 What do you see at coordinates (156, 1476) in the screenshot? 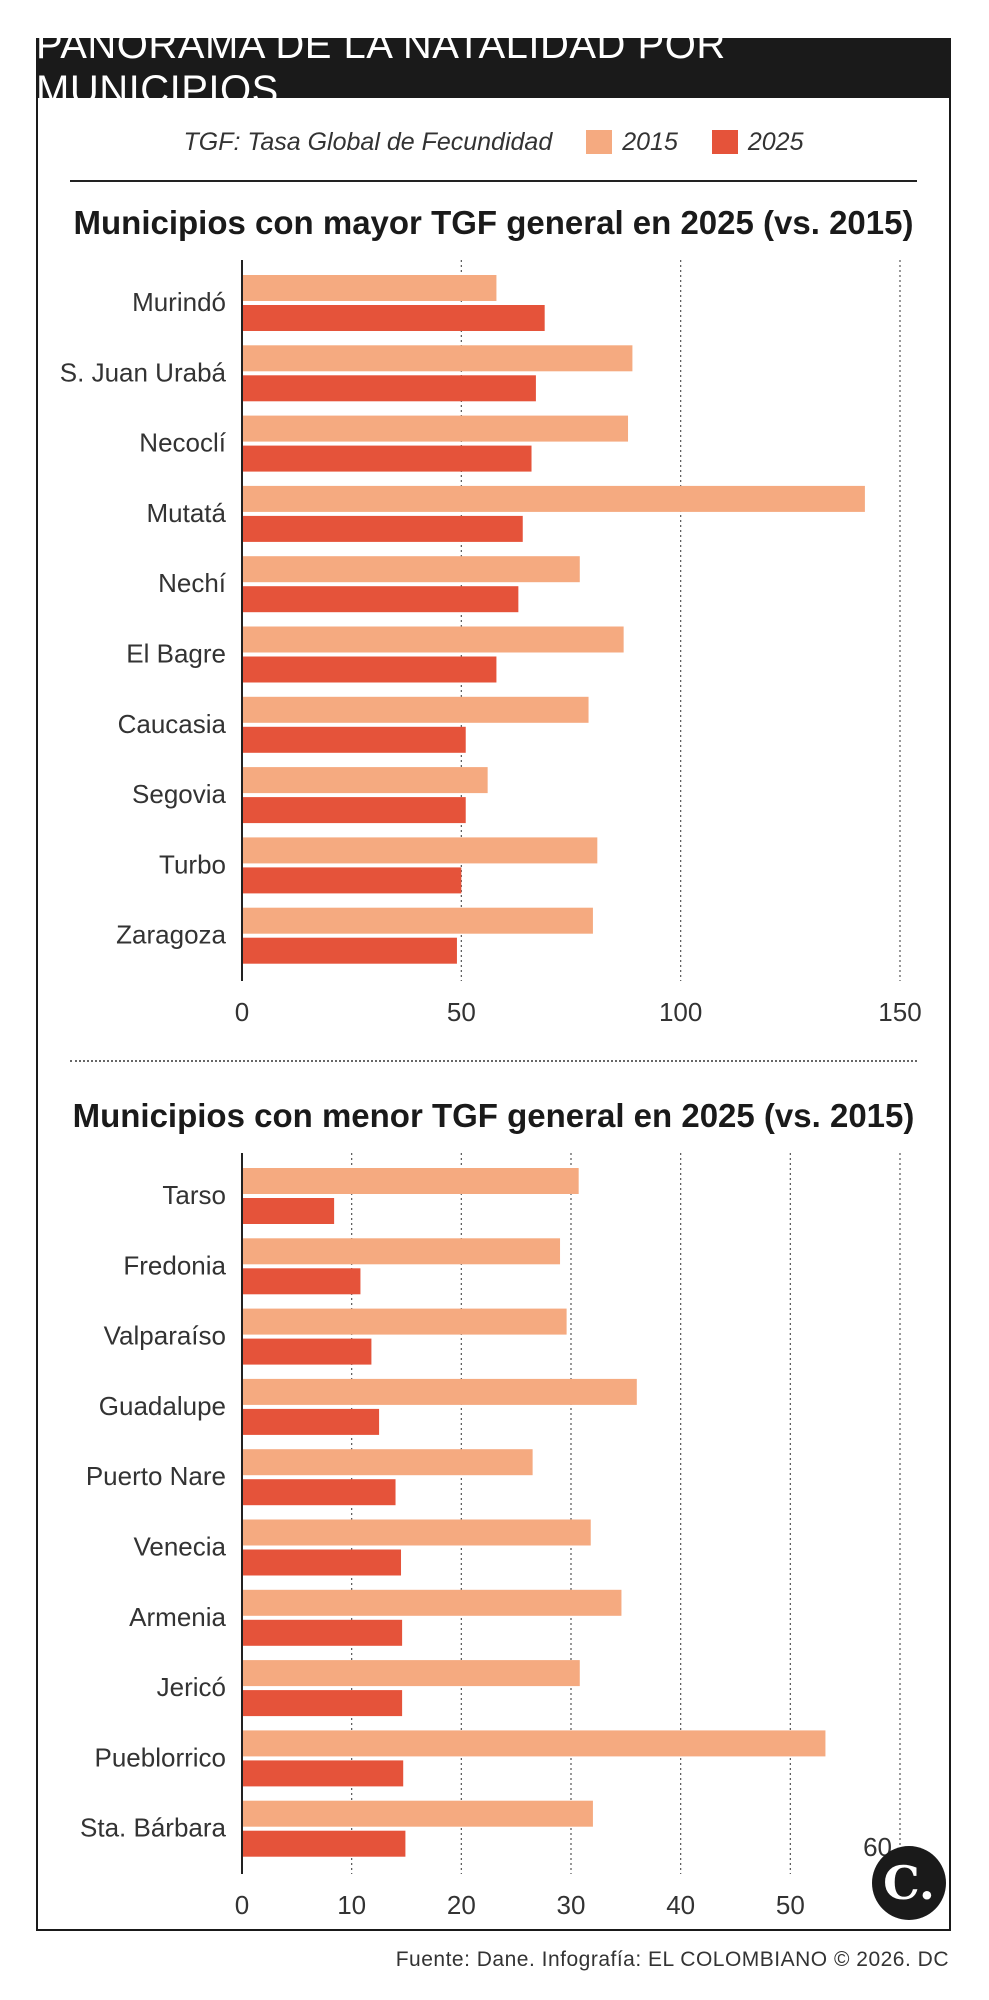
I see `category-label: Puerto Nare` at bounding box center [156, 1476].